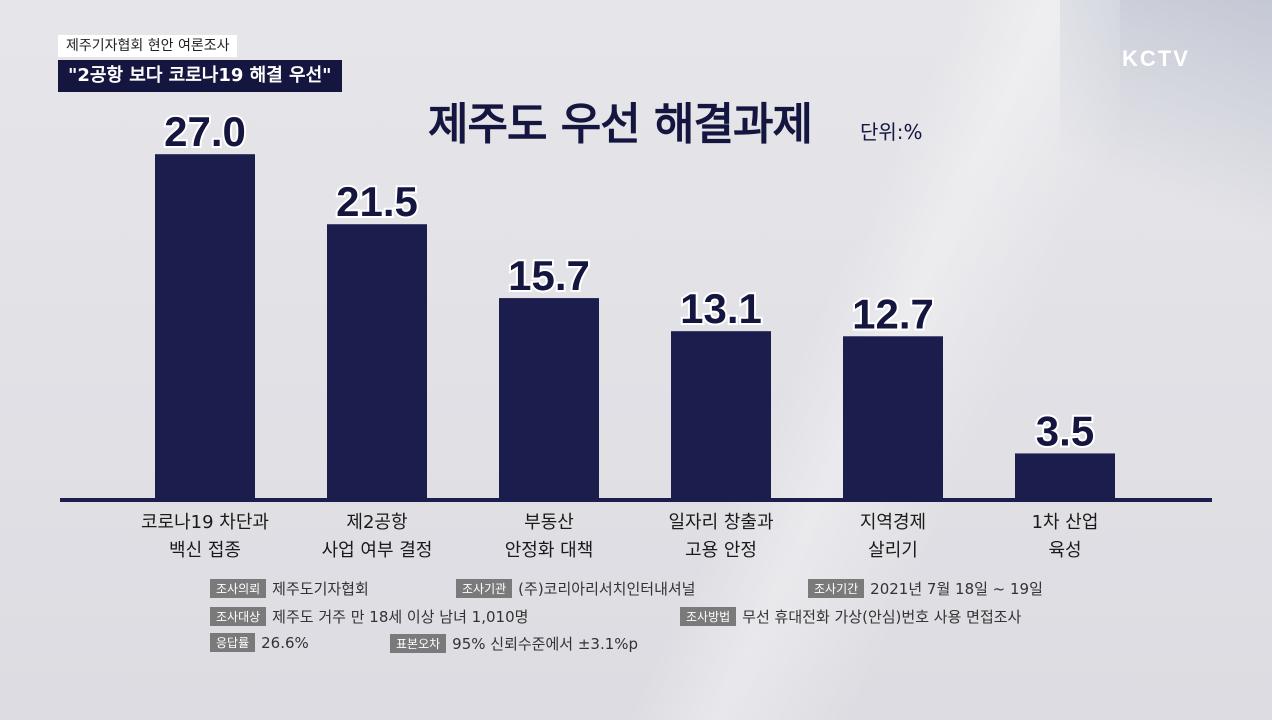 The image size is (1272, 720). Describe the element at coordinates (320, 589) in the screenshot. I see `survey-client-value: 제주도기자협회` at that location.